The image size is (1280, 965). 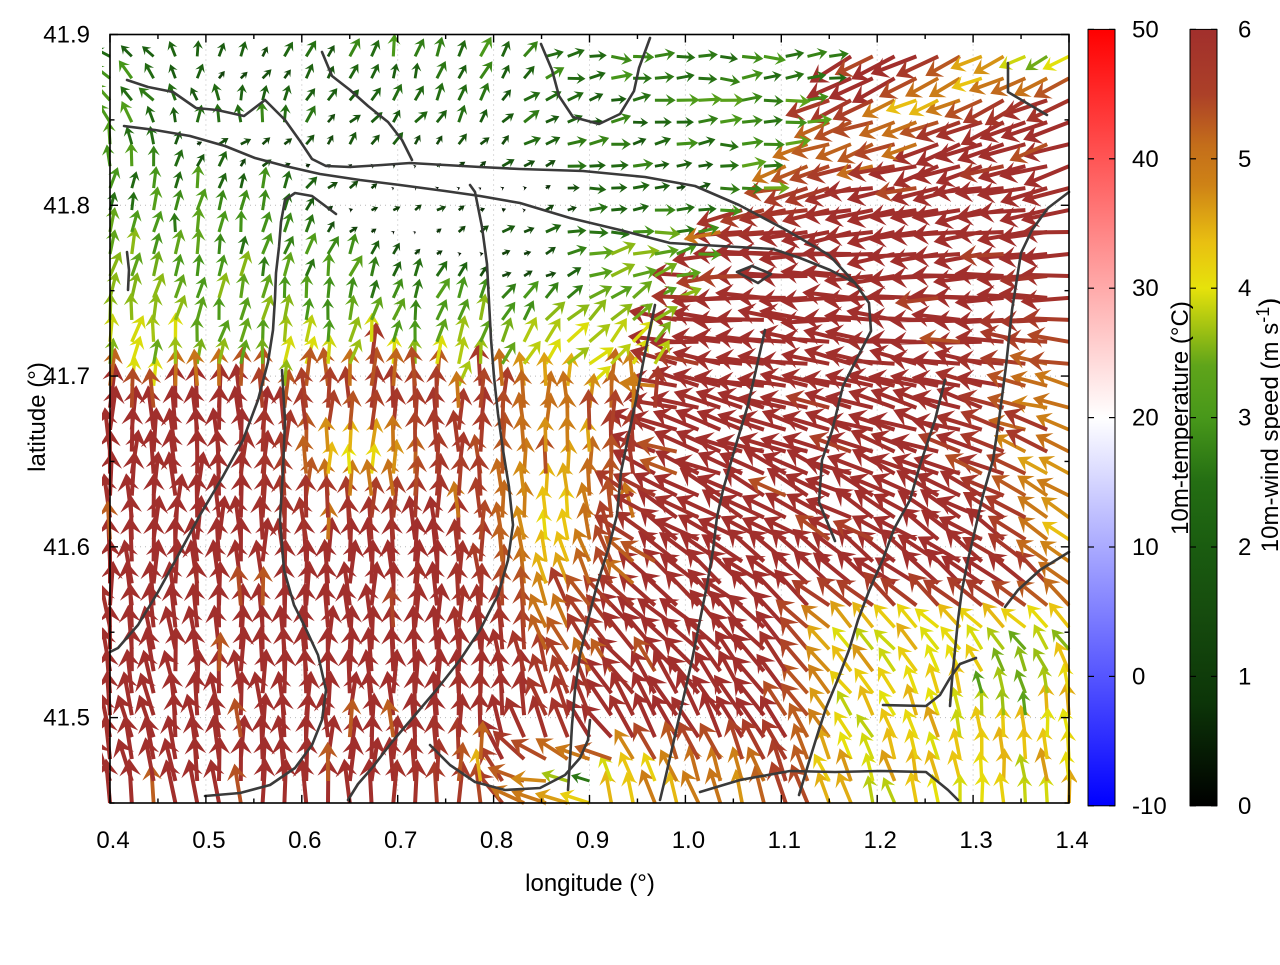 I want to click on svg-text: 2, so click(x=1244, y=547).